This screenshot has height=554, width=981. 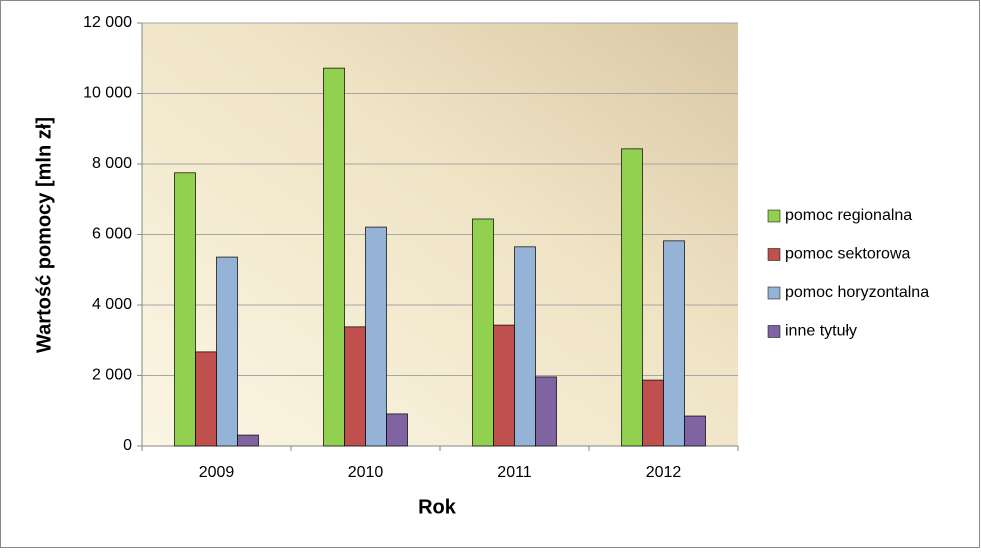 I want to click on y-tick-label: 0, so click(x=127, y=445).